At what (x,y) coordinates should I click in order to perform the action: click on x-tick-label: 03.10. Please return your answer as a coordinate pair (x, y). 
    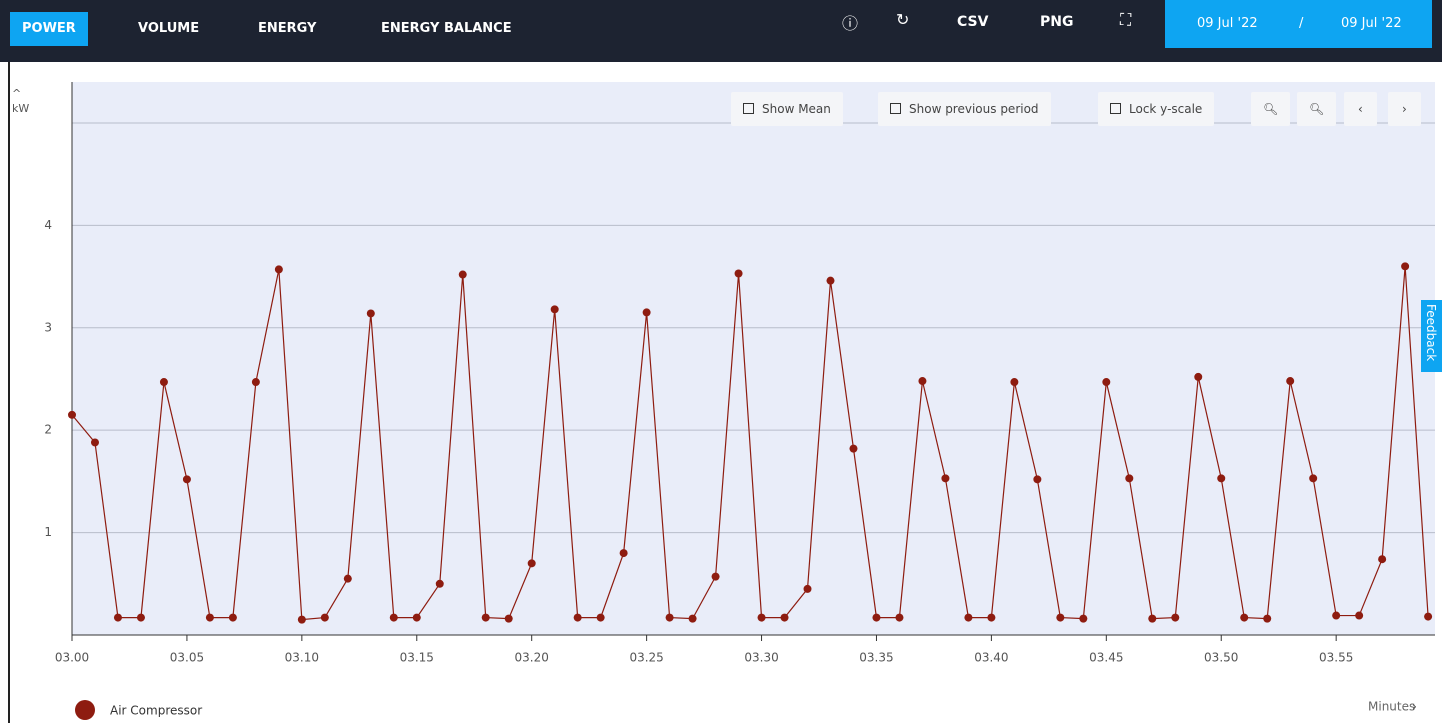
    Looking at the image, I should click on (302, 658).